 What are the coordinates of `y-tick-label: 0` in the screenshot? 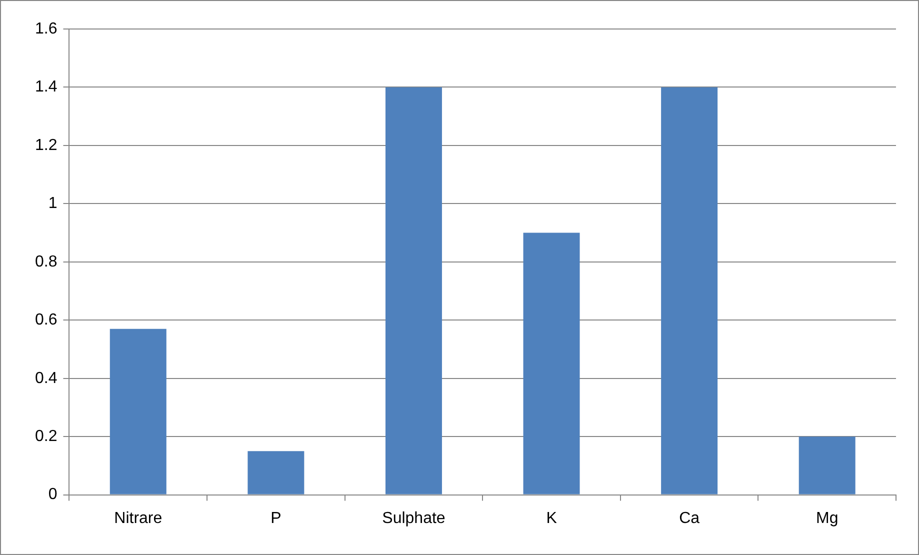 It's located at (53, 495).